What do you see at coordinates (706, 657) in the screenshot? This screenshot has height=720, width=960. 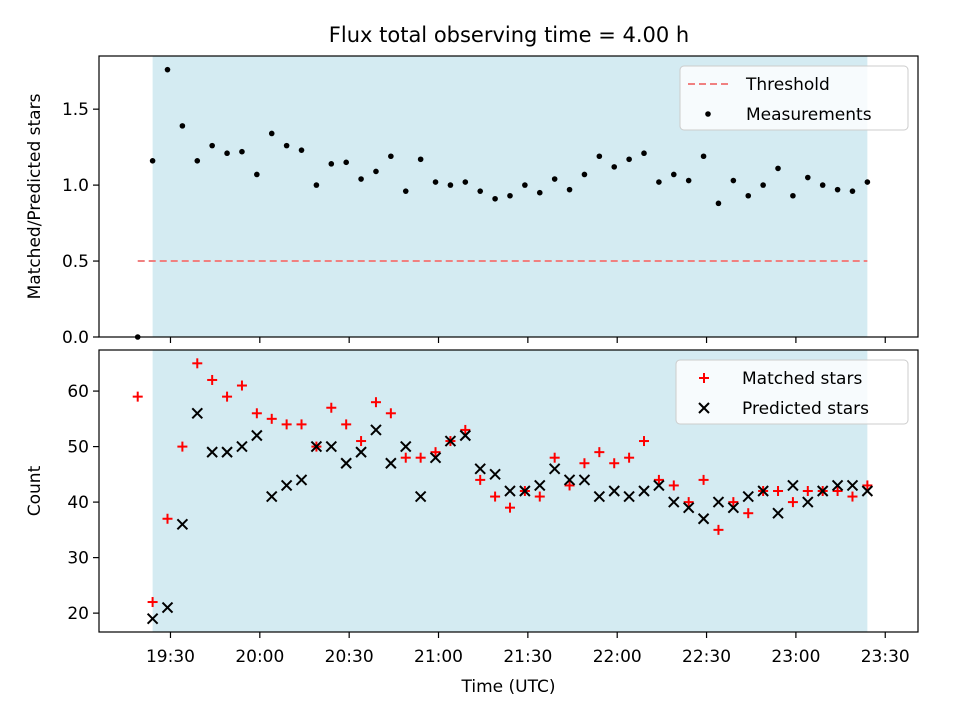 I see `x-tick-label: 22:30` at bounding box center [706, 657].